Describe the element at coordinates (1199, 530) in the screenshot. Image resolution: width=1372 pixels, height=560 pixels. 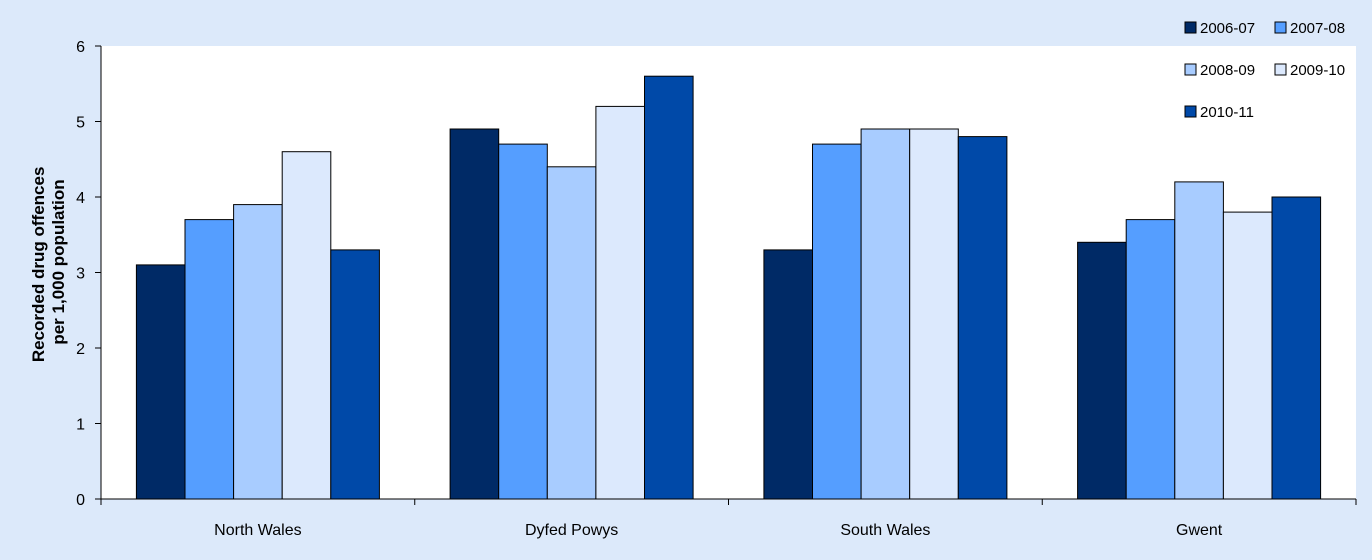
I see `x-tick-label: Gwent` at that location.